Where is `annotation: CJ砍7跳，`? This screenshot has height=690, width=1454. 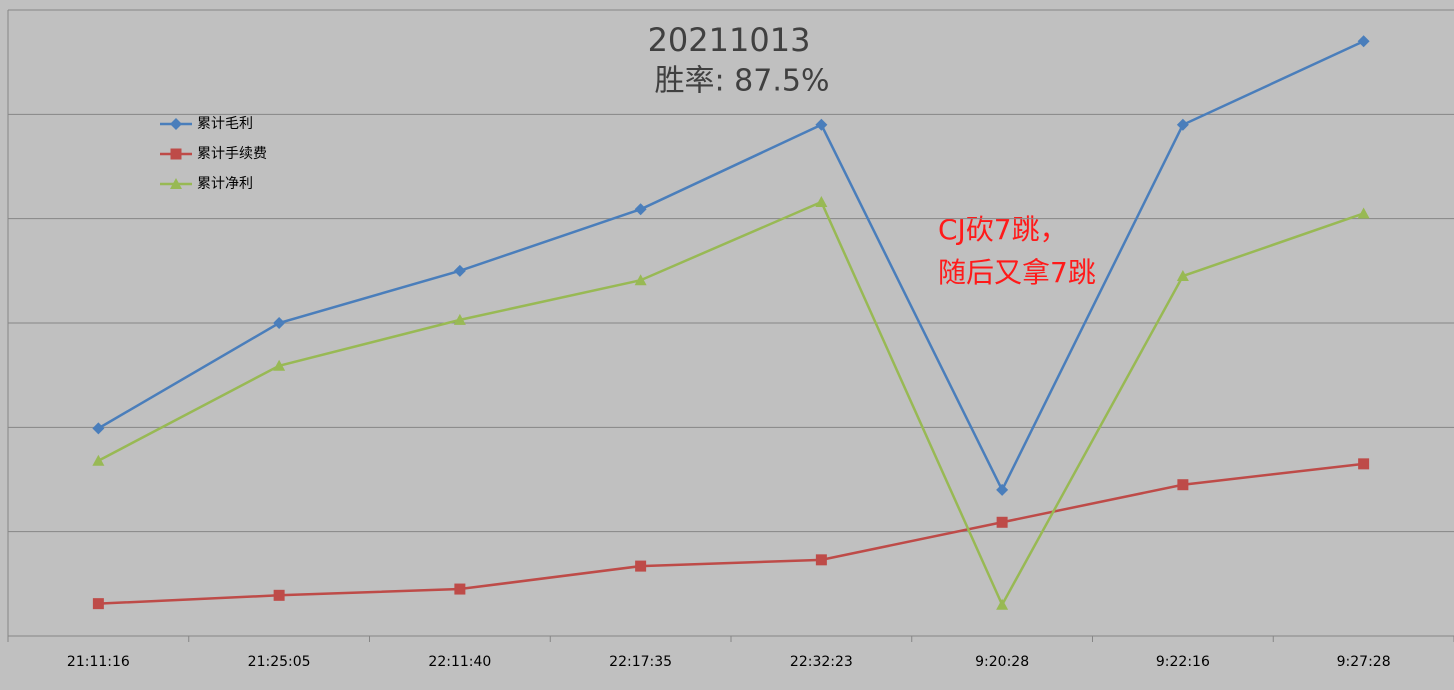
annotation: CJ砍7跳， is located at coordinates (1003, 229).